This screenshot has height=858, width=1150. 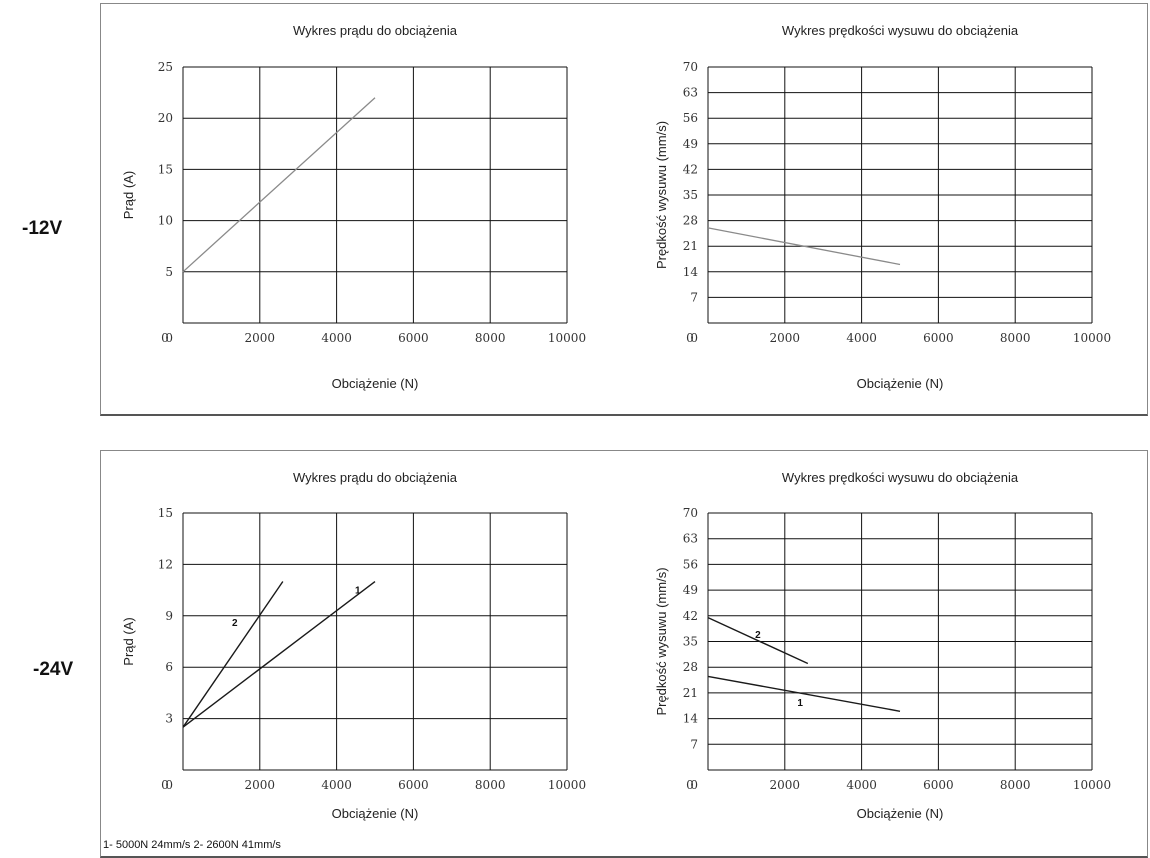 What do you see at coordinates (804, 246) in the screenshot?
I see `chart2-series-1-line` at bounding box center [804, 246].